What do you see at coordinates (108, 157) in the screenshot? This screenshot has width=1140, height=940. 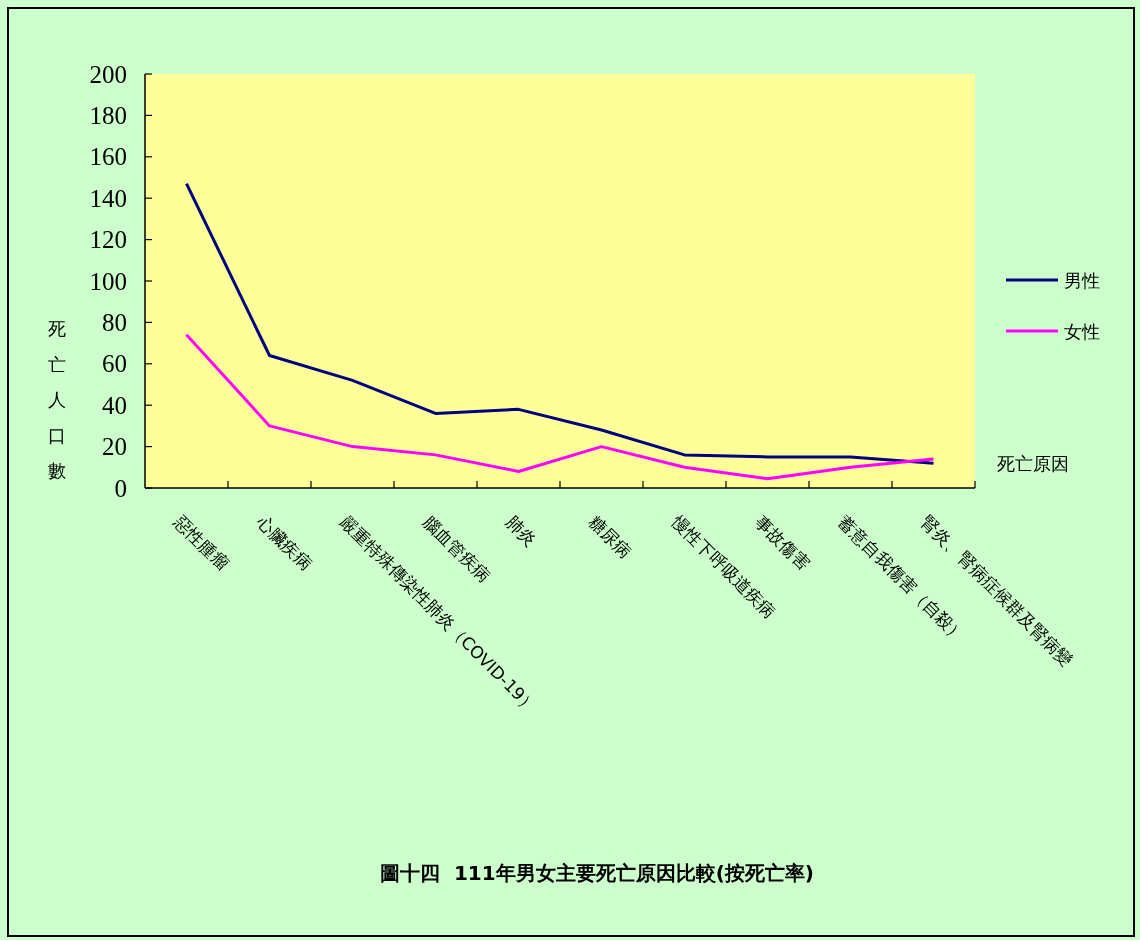 I see `y-tick-label: 160` at bounding box center [108, 157].